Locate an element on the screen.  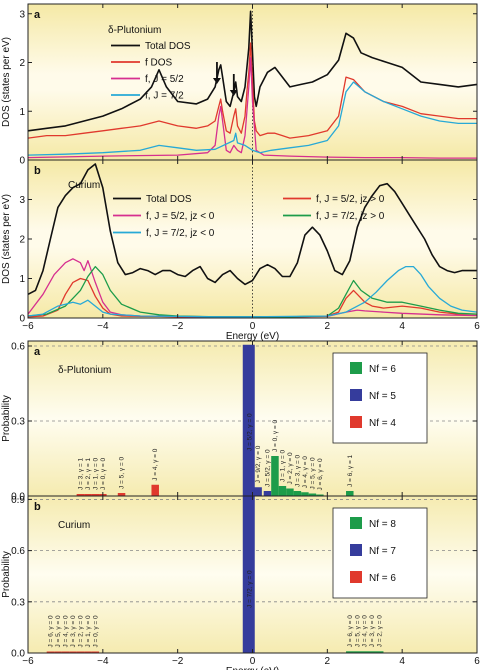
y-tick-label: 0.0 is located at coordinates (18, 654).